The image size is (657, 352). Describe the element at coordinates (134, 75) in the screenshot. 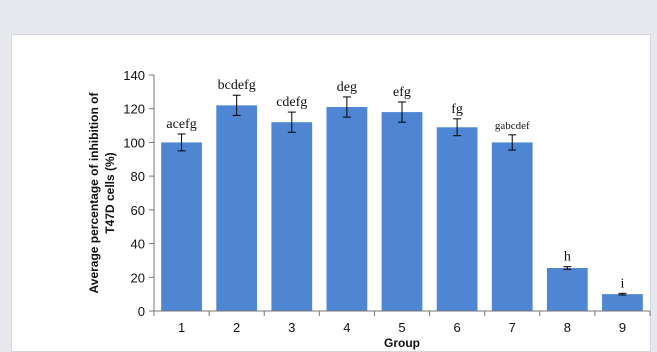

I see `y-tick-label: 140` at that location.